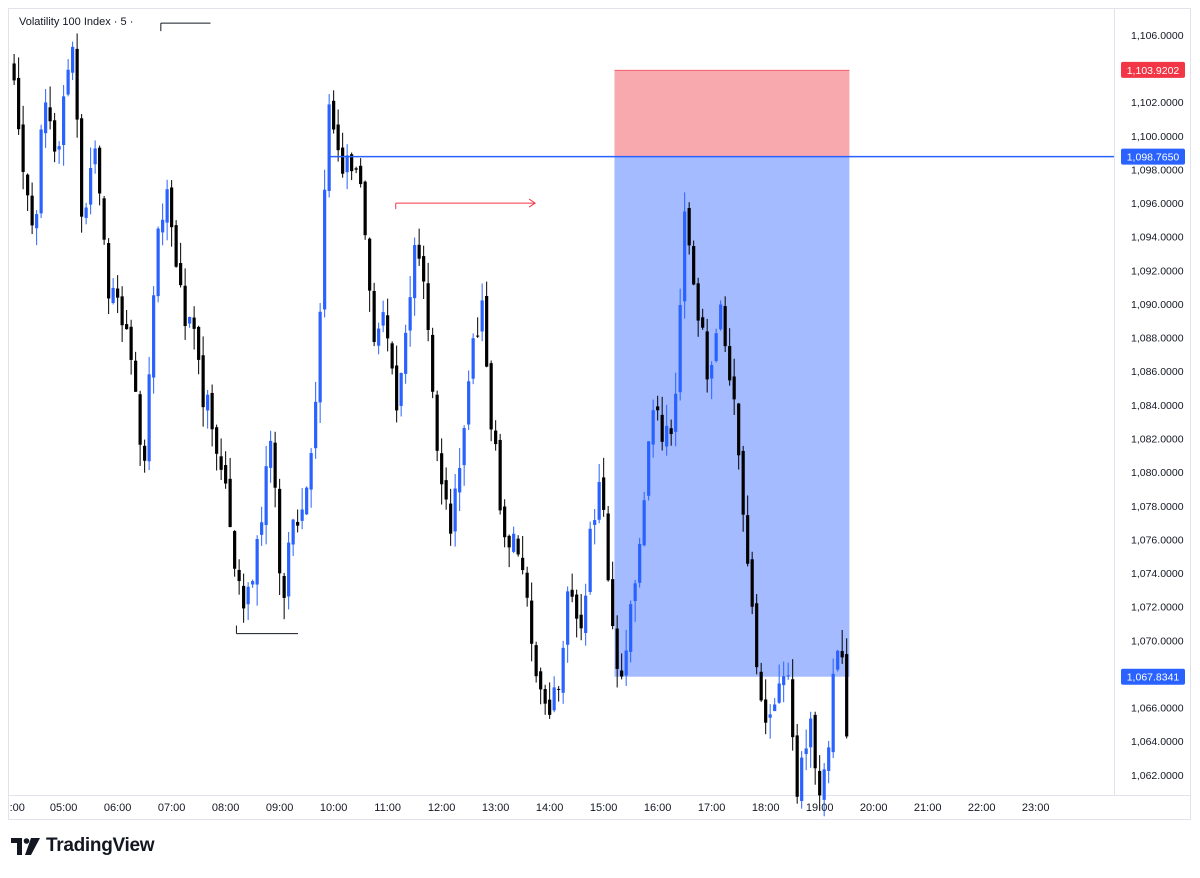 The width and height of the screenshot is (1200, 878). What do you see at coordinates (732, 416) in the screenshot?
I see `take-profit-zone` at bounding box center [732, 416].